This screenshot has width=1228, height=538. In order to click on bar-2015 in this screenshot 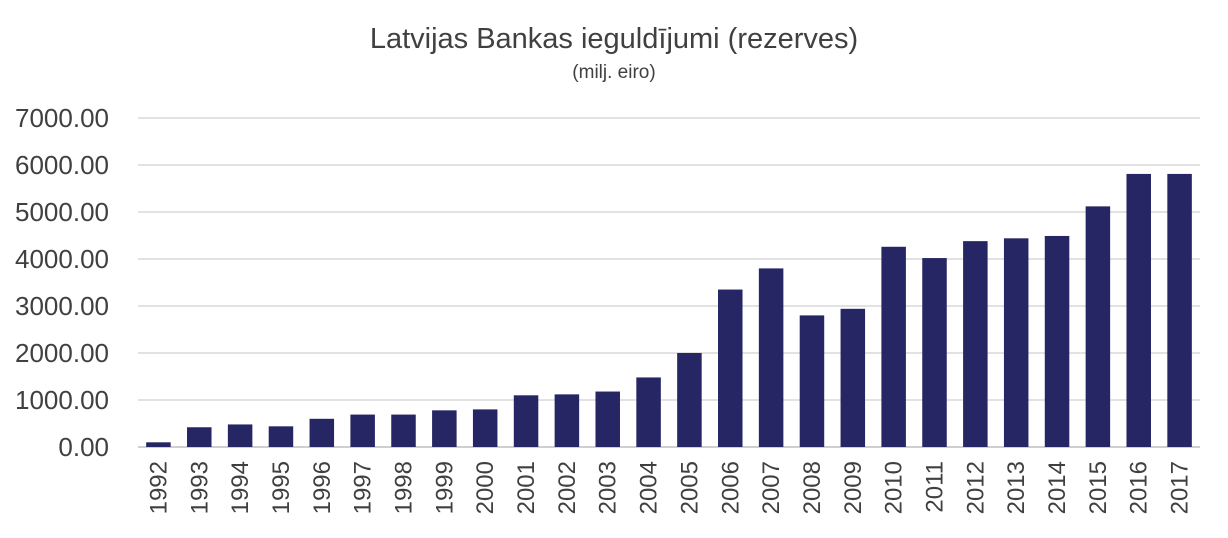, I will do `click(1098, 326)`.